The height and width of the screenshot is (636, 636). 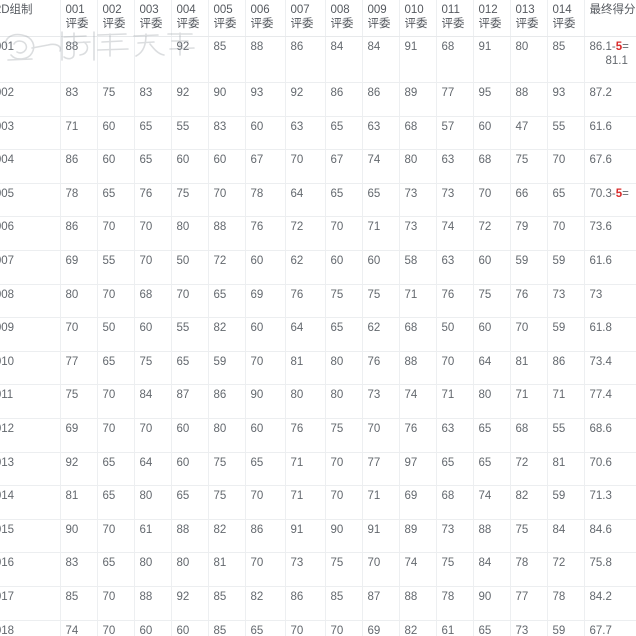 What do you see at coordinates (30, 435) in the screenshot?
I see `row-label: -012` at bounding box center [30, 435].